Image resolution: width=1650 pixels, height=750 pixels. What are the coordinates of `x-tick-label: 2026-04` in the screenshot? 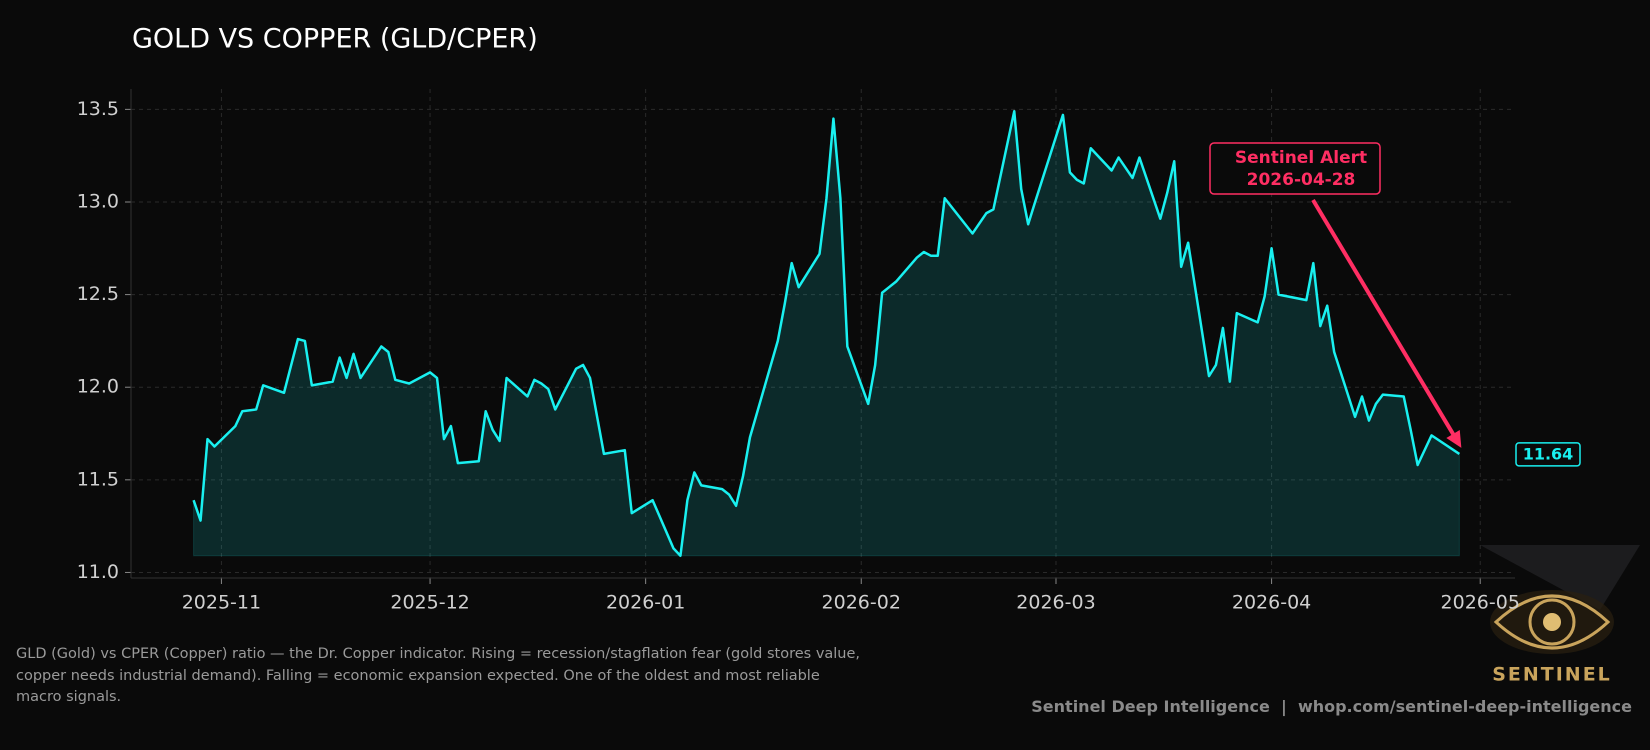 It's located at (1271, 603).